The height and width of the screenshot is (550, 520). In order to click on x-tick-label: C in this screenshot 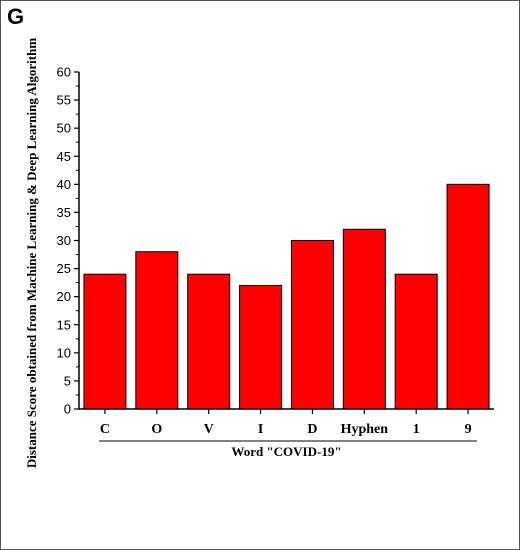, I will do `click(105, 429)`.